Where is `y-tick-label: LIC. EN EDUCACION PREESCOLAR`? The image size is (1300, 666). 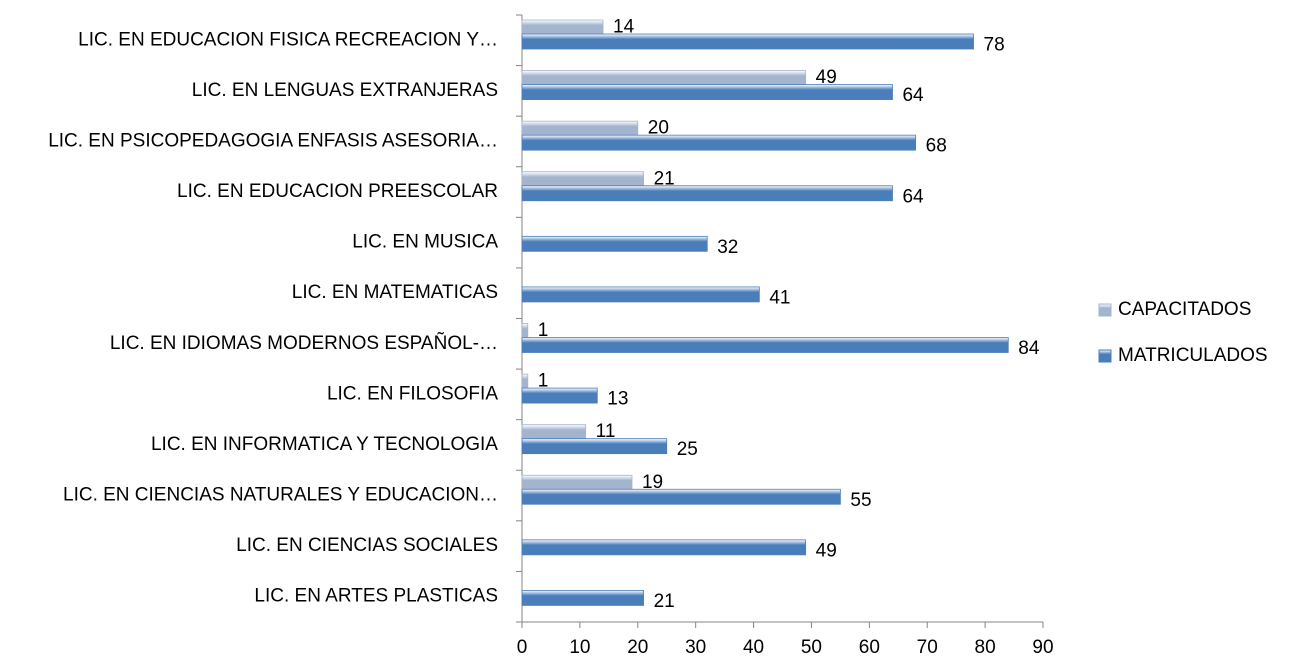 y-tick-label: LIC. EN EDUCACION PREESCOLAR is located at coordinates (337, 191).